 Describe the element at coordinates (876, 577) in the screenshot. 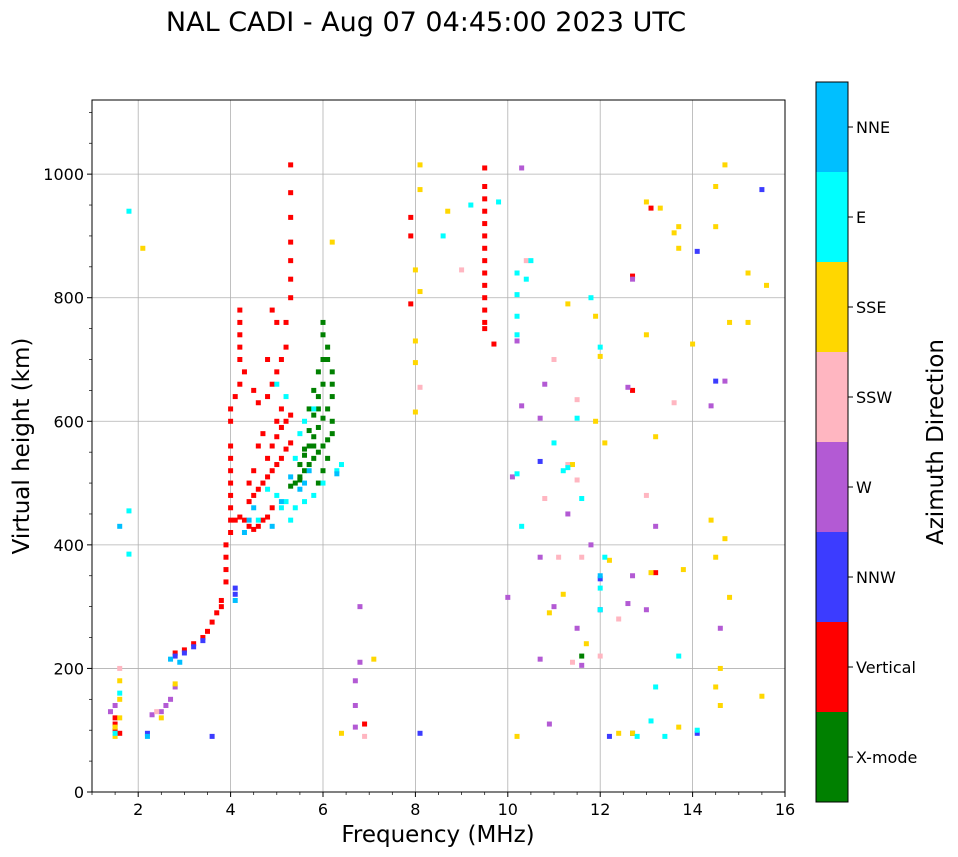

I see `colorbar-tick-label: NNW` at that location.